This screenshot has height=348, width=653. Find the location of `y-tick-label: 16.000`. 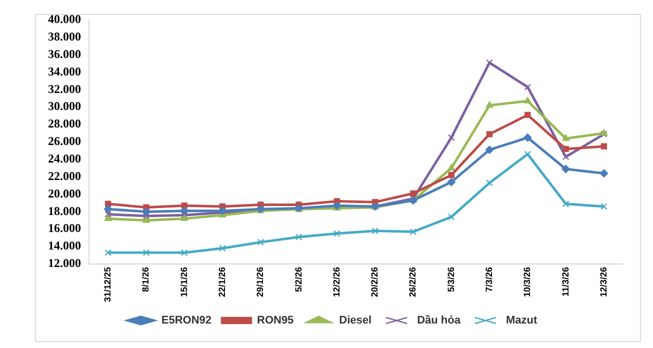

y-tick-label: 16.000 is located at coordinates (64, 228).